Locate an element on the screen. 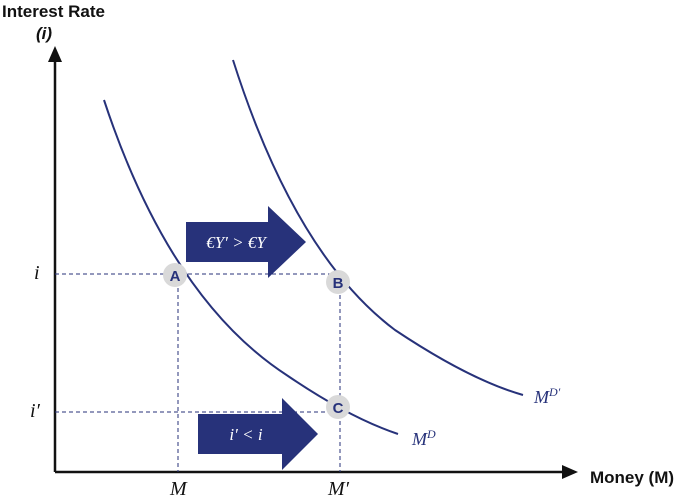 This screenshot has width=685, height=501. arrow-income-shape is located at coordinates (246, 242).